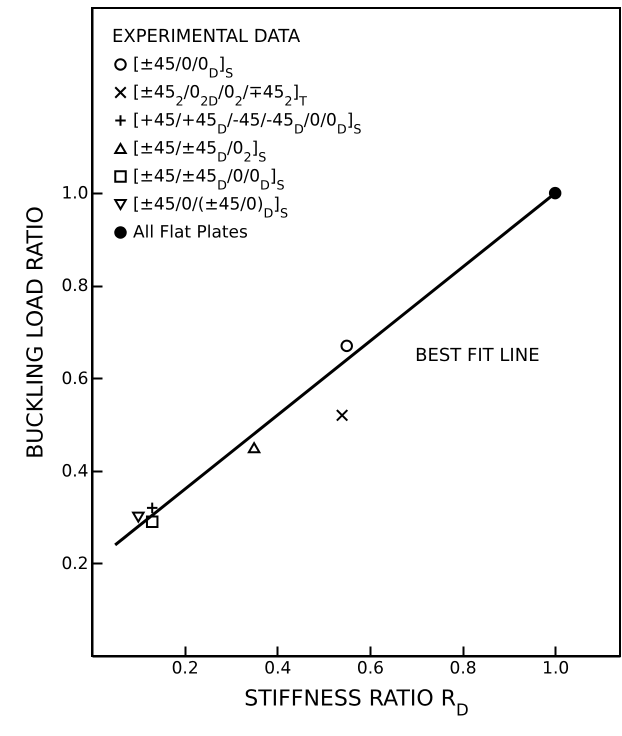 This screenshot has width=622, height=736. Describe the element at coordinates (185, 668) in the screenshot. I see `x-tick-label: 0.2` at that location.